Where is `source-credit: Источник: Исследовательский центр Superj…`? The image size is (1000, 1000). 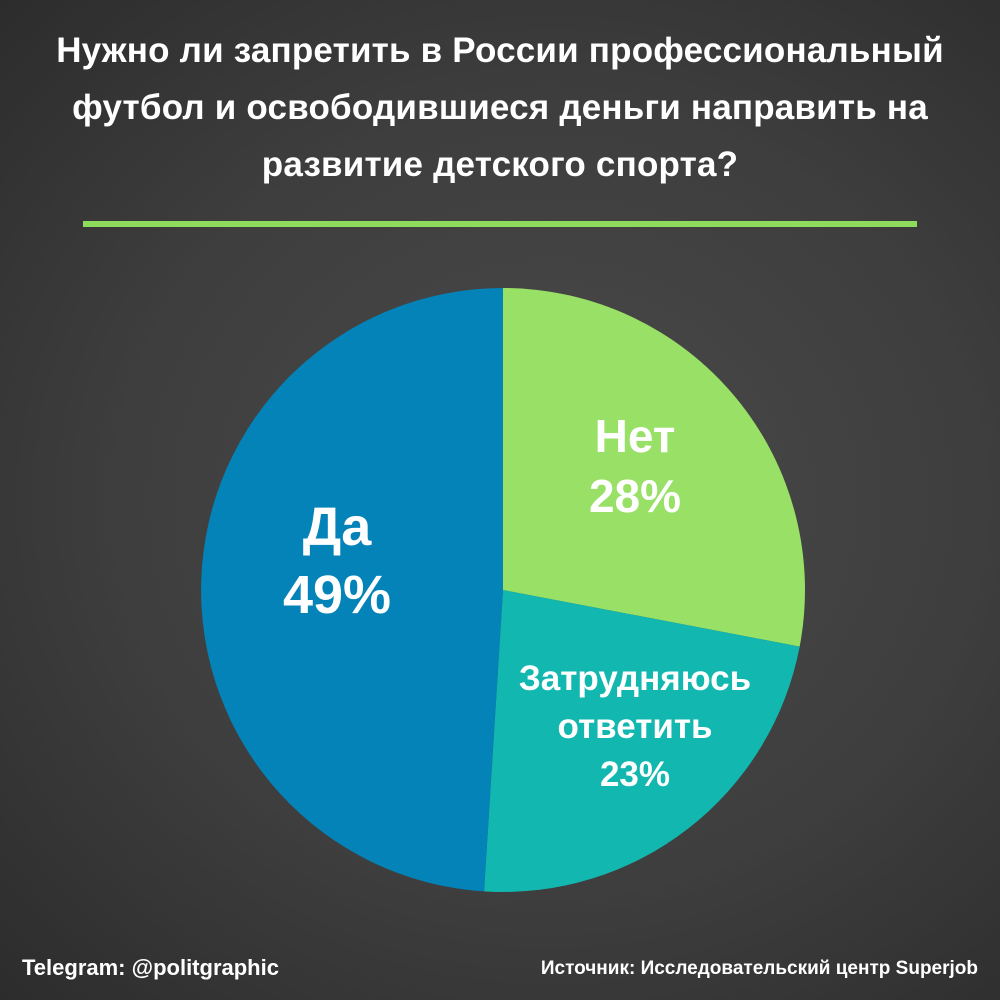
source-credit: Источник: Исследовательский центр Superj… is located at coordinates (759, 968).